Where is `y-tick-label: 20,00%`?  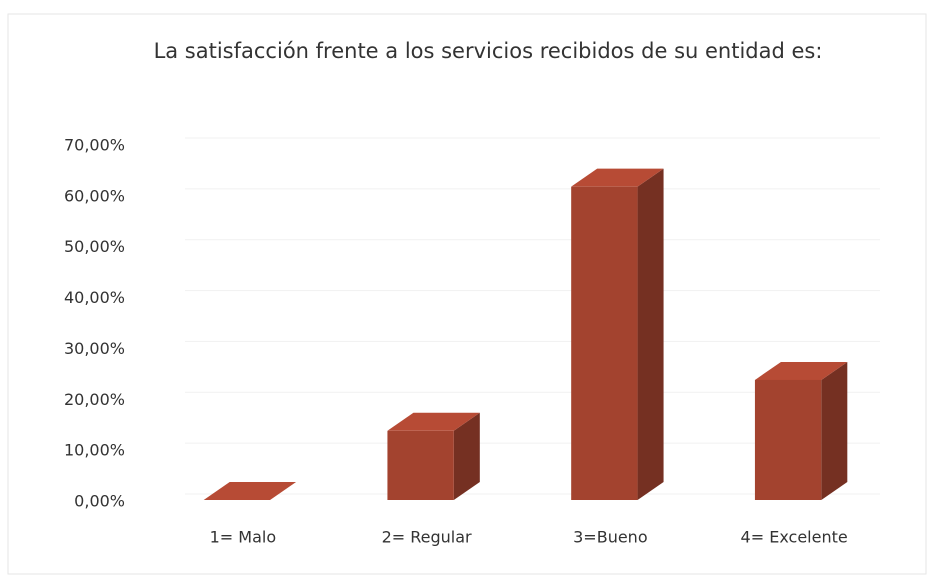
y-tick-label: 20,00% is located at coordinates (94, 399).